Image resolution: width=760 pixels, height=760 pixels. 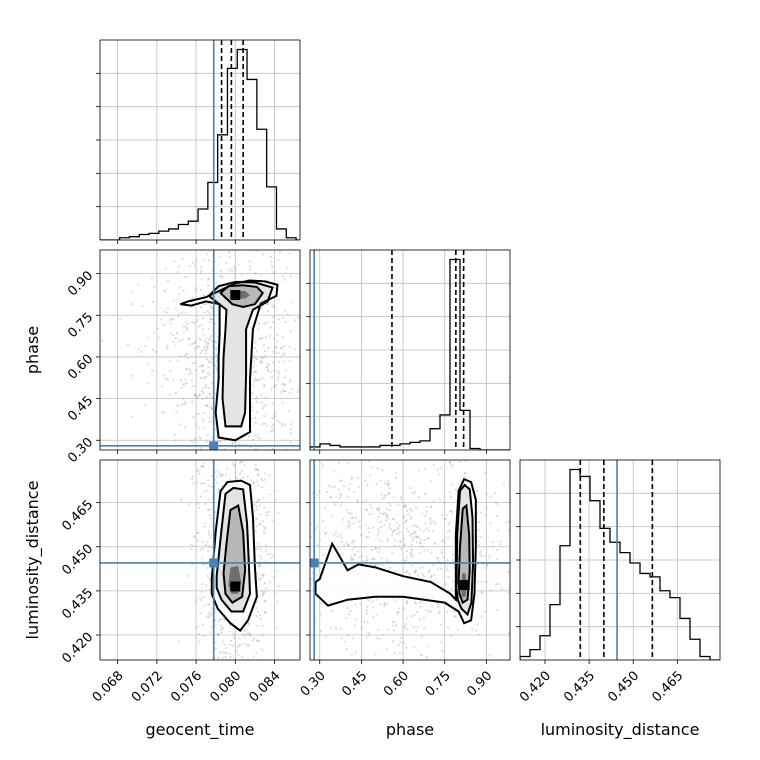 What do you see at coordinates (80, 450) in the screenshot?
I see `y-tick-label: 0.30` at bounding box center [80, 450].